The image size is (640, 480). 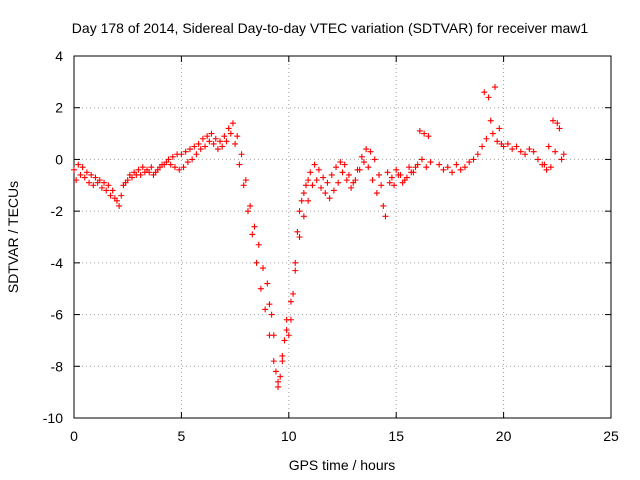 What do you see at coordinates (59, 56) in the screenshot?
I see `y-tick-label: 4` at bounding box center [59, 56].